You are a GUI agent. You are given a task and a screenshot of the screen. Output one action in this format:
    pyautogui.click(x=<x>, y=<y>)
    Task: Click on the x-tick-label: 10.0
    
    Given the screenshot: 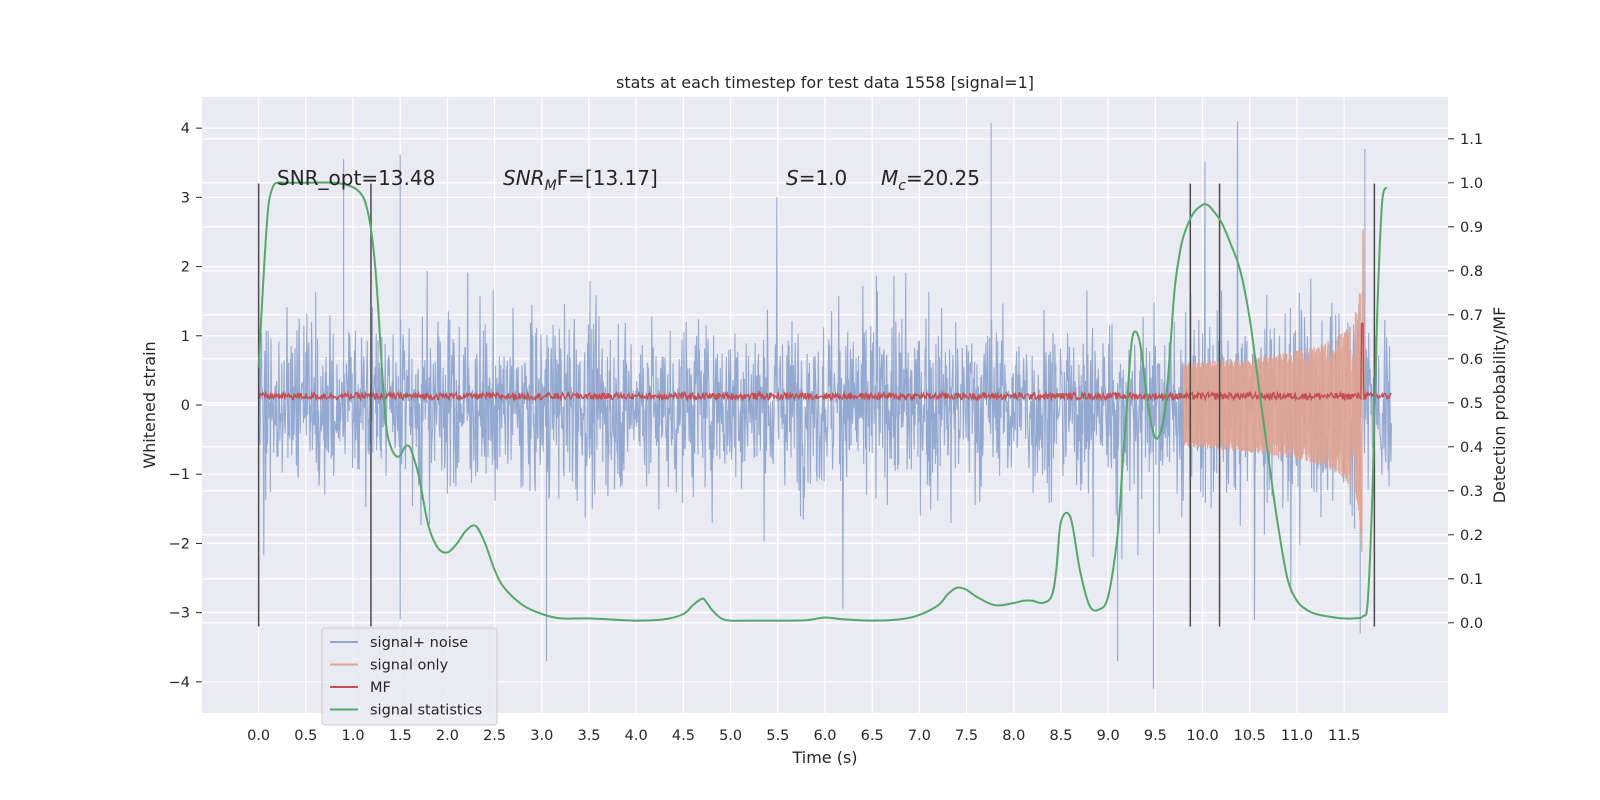 What is the action you would take?
    pyautogui.click(x=1202, y=736)
    